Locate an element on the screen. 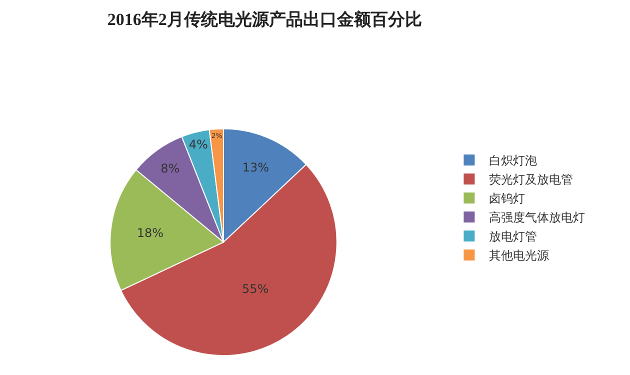  legend-label: 白炽灯泡 is located at coordinates (513, 161).